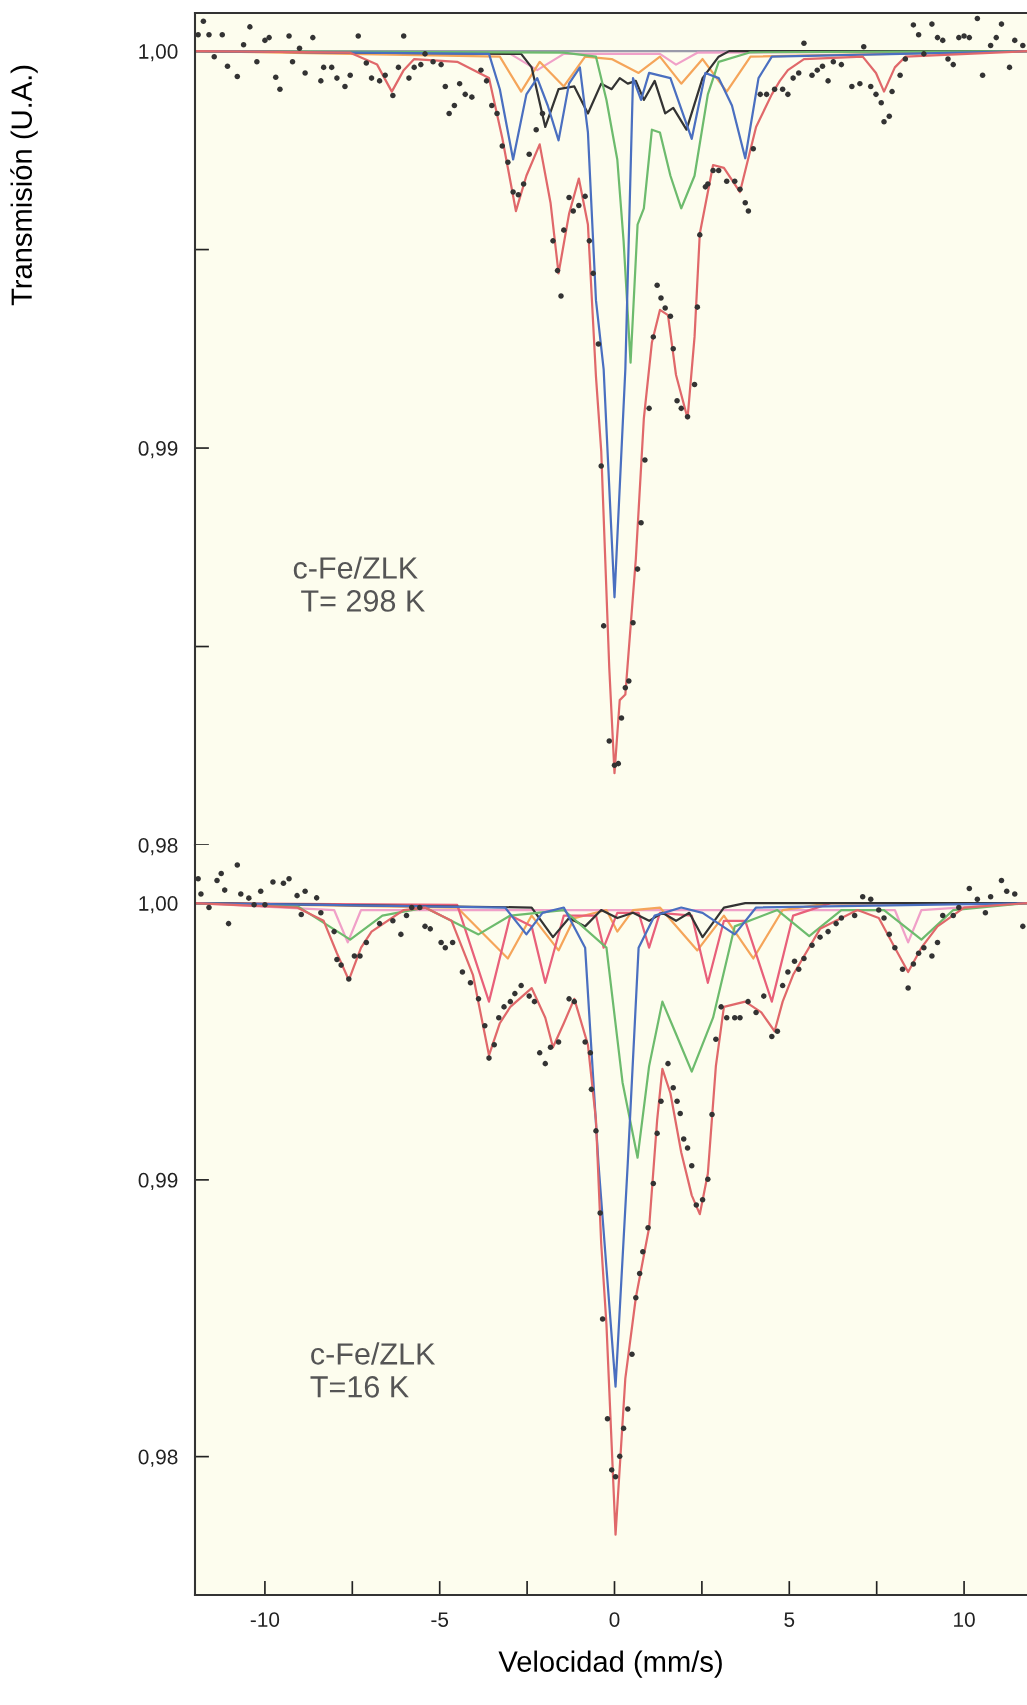 The width and height of the screenshot is (1027, 1705). What do you see at coordinates (610, 1664) in the screenshot?
I see `x-axis-title: Velocidad (mm/s)` at bounding box center [610, 1664].